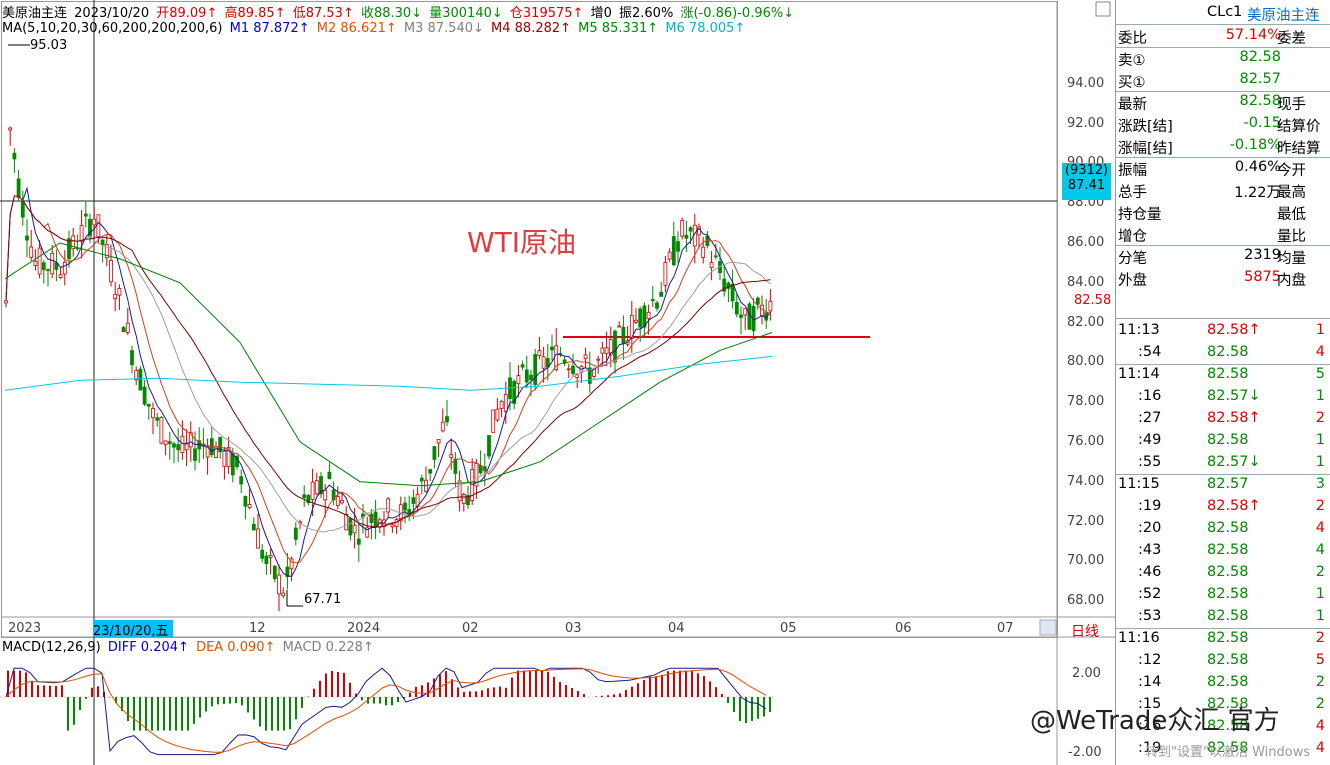 The width and height of the screenshot is (1330, 765). What do you see at coordinates (1223, 212) in the screenshot?
I see `quote-row: 持仓量 最低` at bounding box center [1223, 212].